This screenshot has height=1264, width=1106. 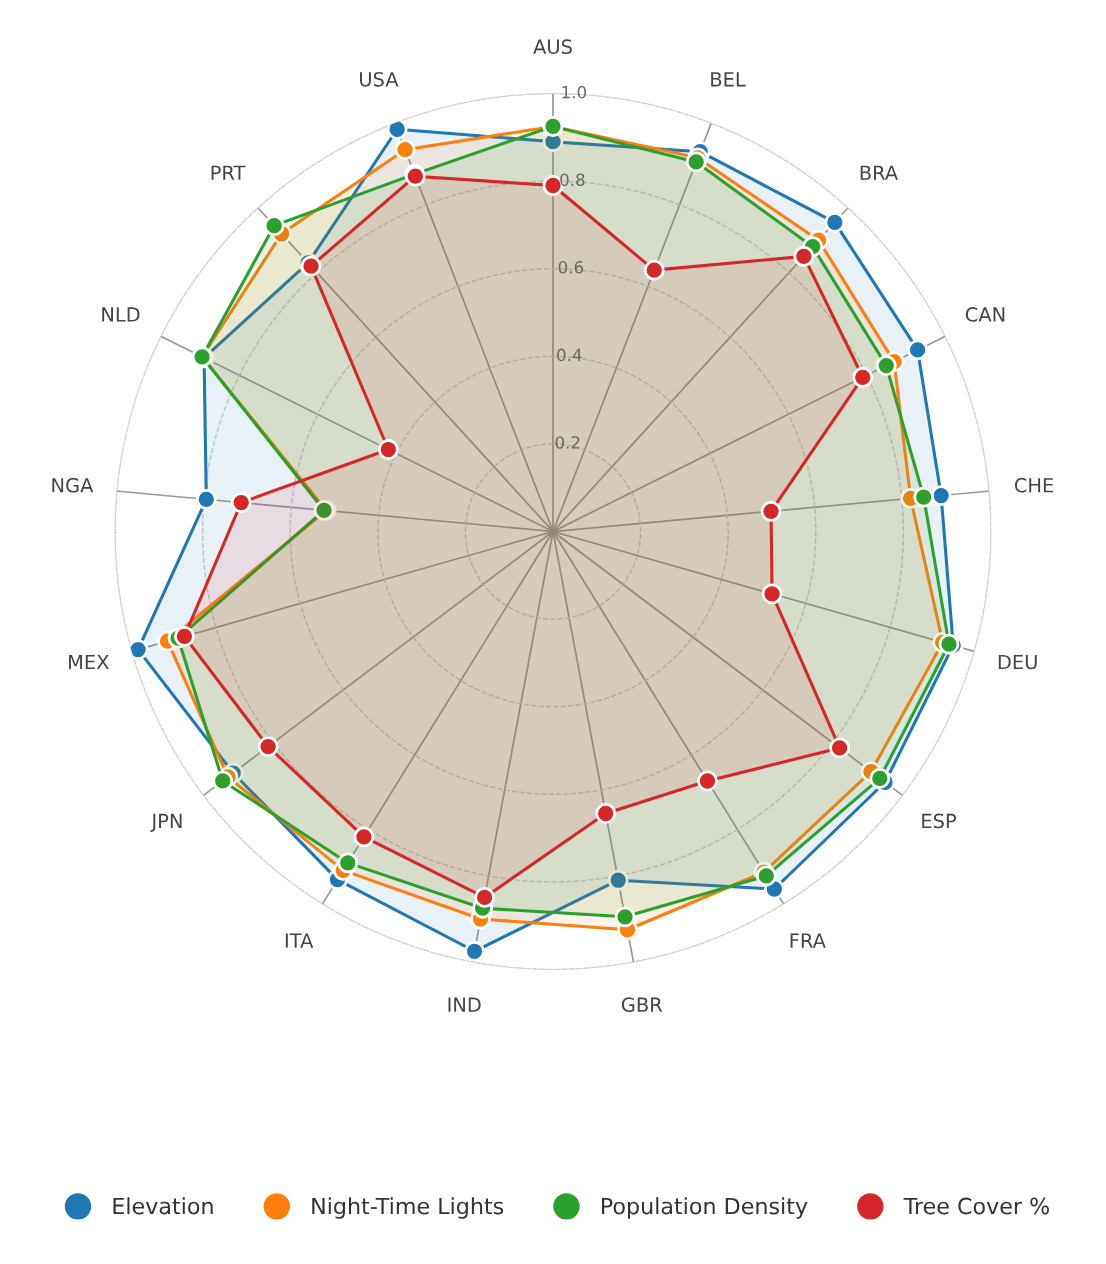 I want to click on y-tick-label: 0.4, so click(x=569, y=355).